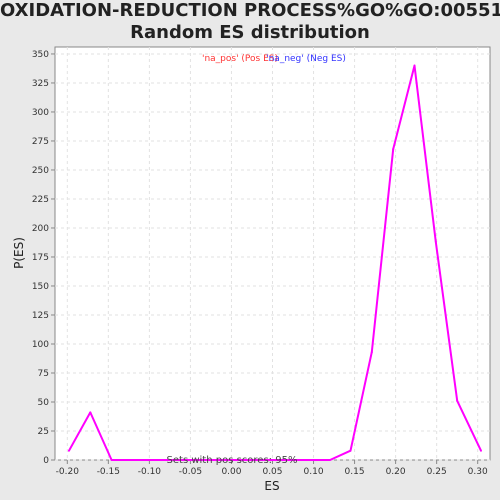  Describe the element at coordinates (306, 59) in the screenshot. I see `legend-entry: 'na_neg' (Neg ES)` at that location.